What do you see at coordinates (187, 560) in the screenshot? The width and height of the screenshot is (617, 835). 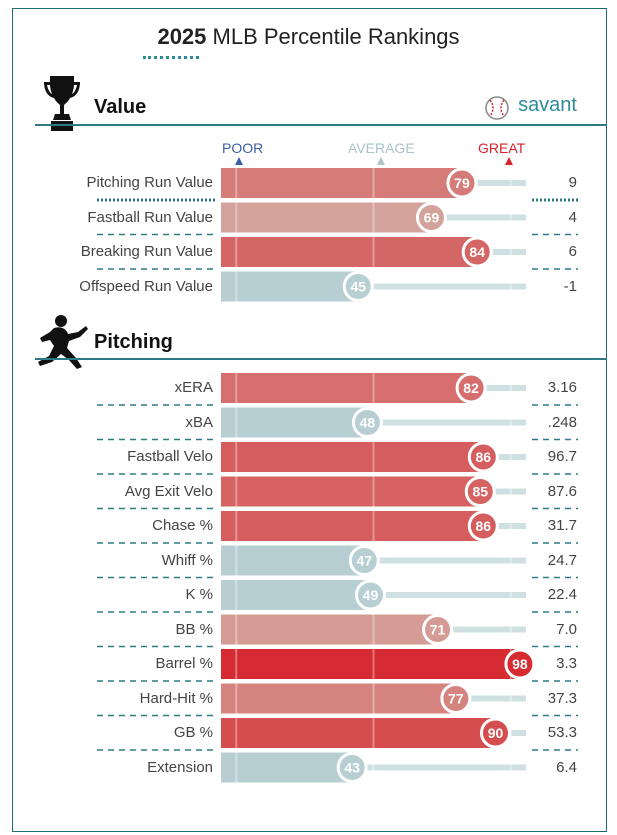 I see `metric-label: Whiff %` at bounding box center [187, 560].